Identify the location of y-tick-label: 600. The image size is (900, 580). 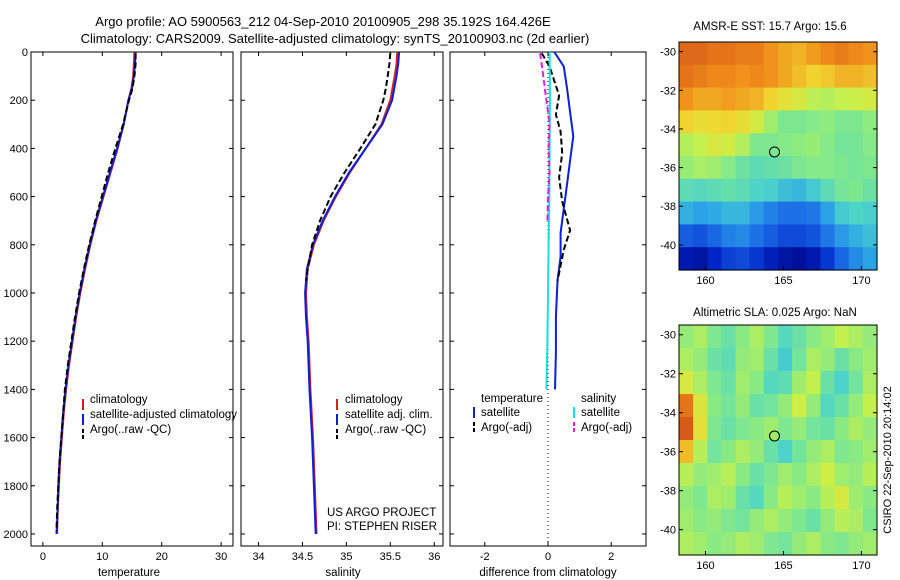
(19, 198).